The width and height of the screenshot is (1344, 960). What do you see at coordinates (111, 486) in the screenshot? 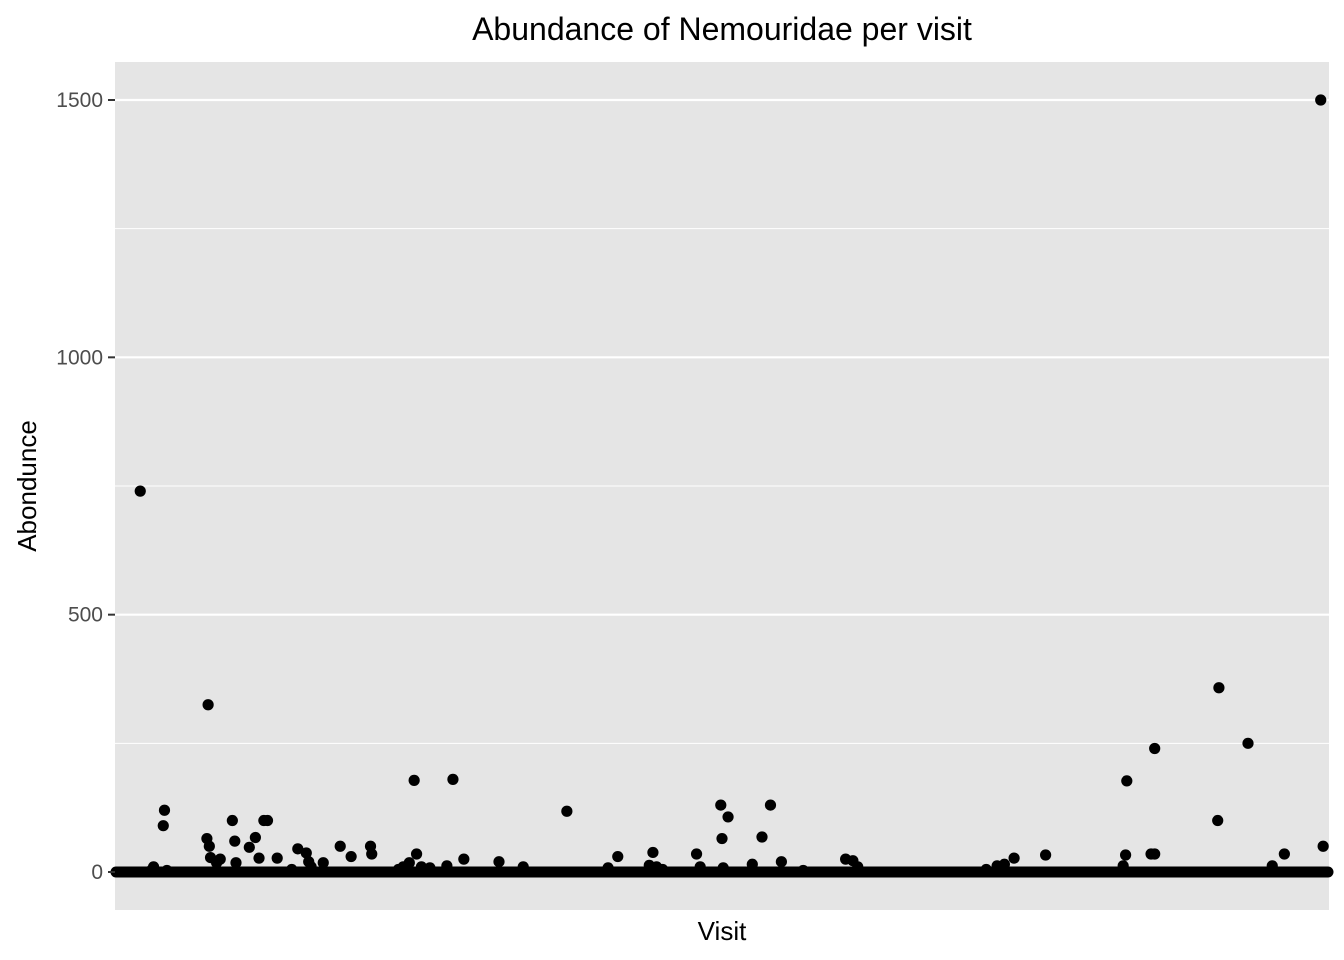
I see `y-axis-ticks` at bounding box center [111, 486].